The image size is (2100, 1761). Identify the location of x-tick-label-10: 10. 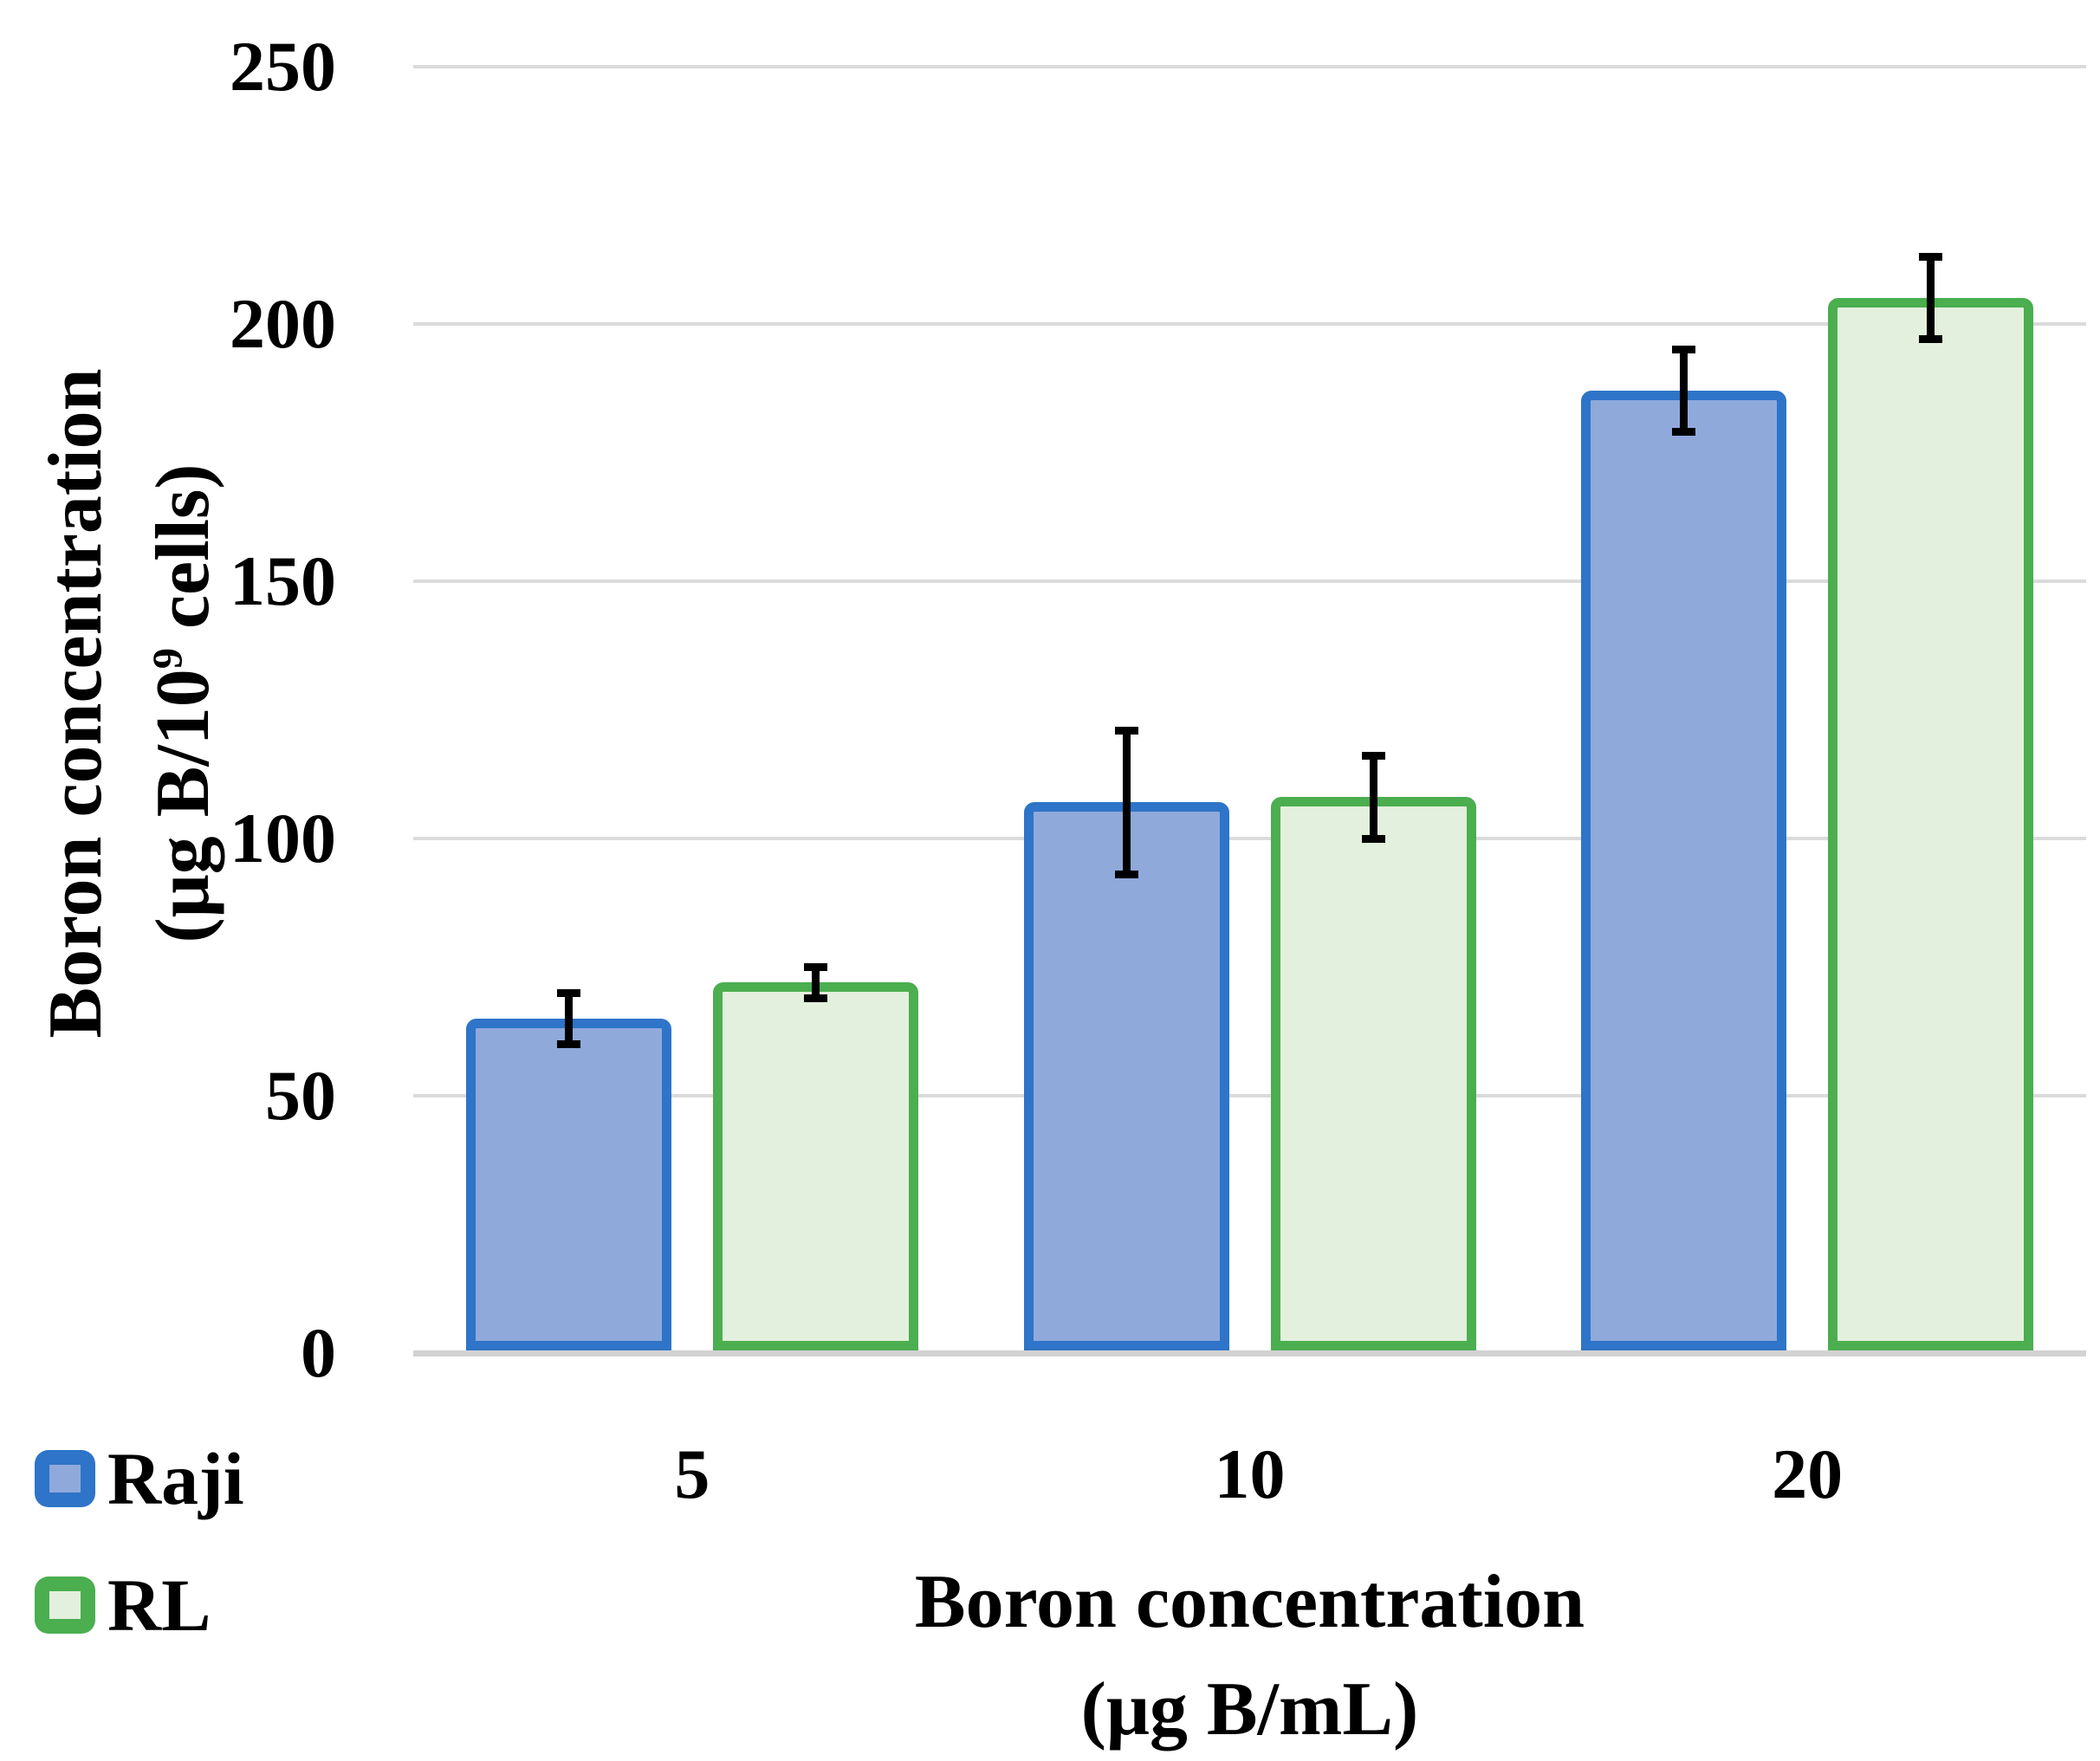
(1250, 1473).